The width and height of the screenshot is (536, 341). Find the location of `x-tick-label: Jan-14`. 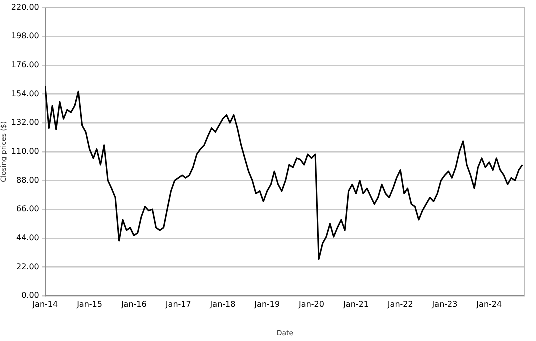

x-tick-label: Jan-14 is located at coordinates (45, 304).